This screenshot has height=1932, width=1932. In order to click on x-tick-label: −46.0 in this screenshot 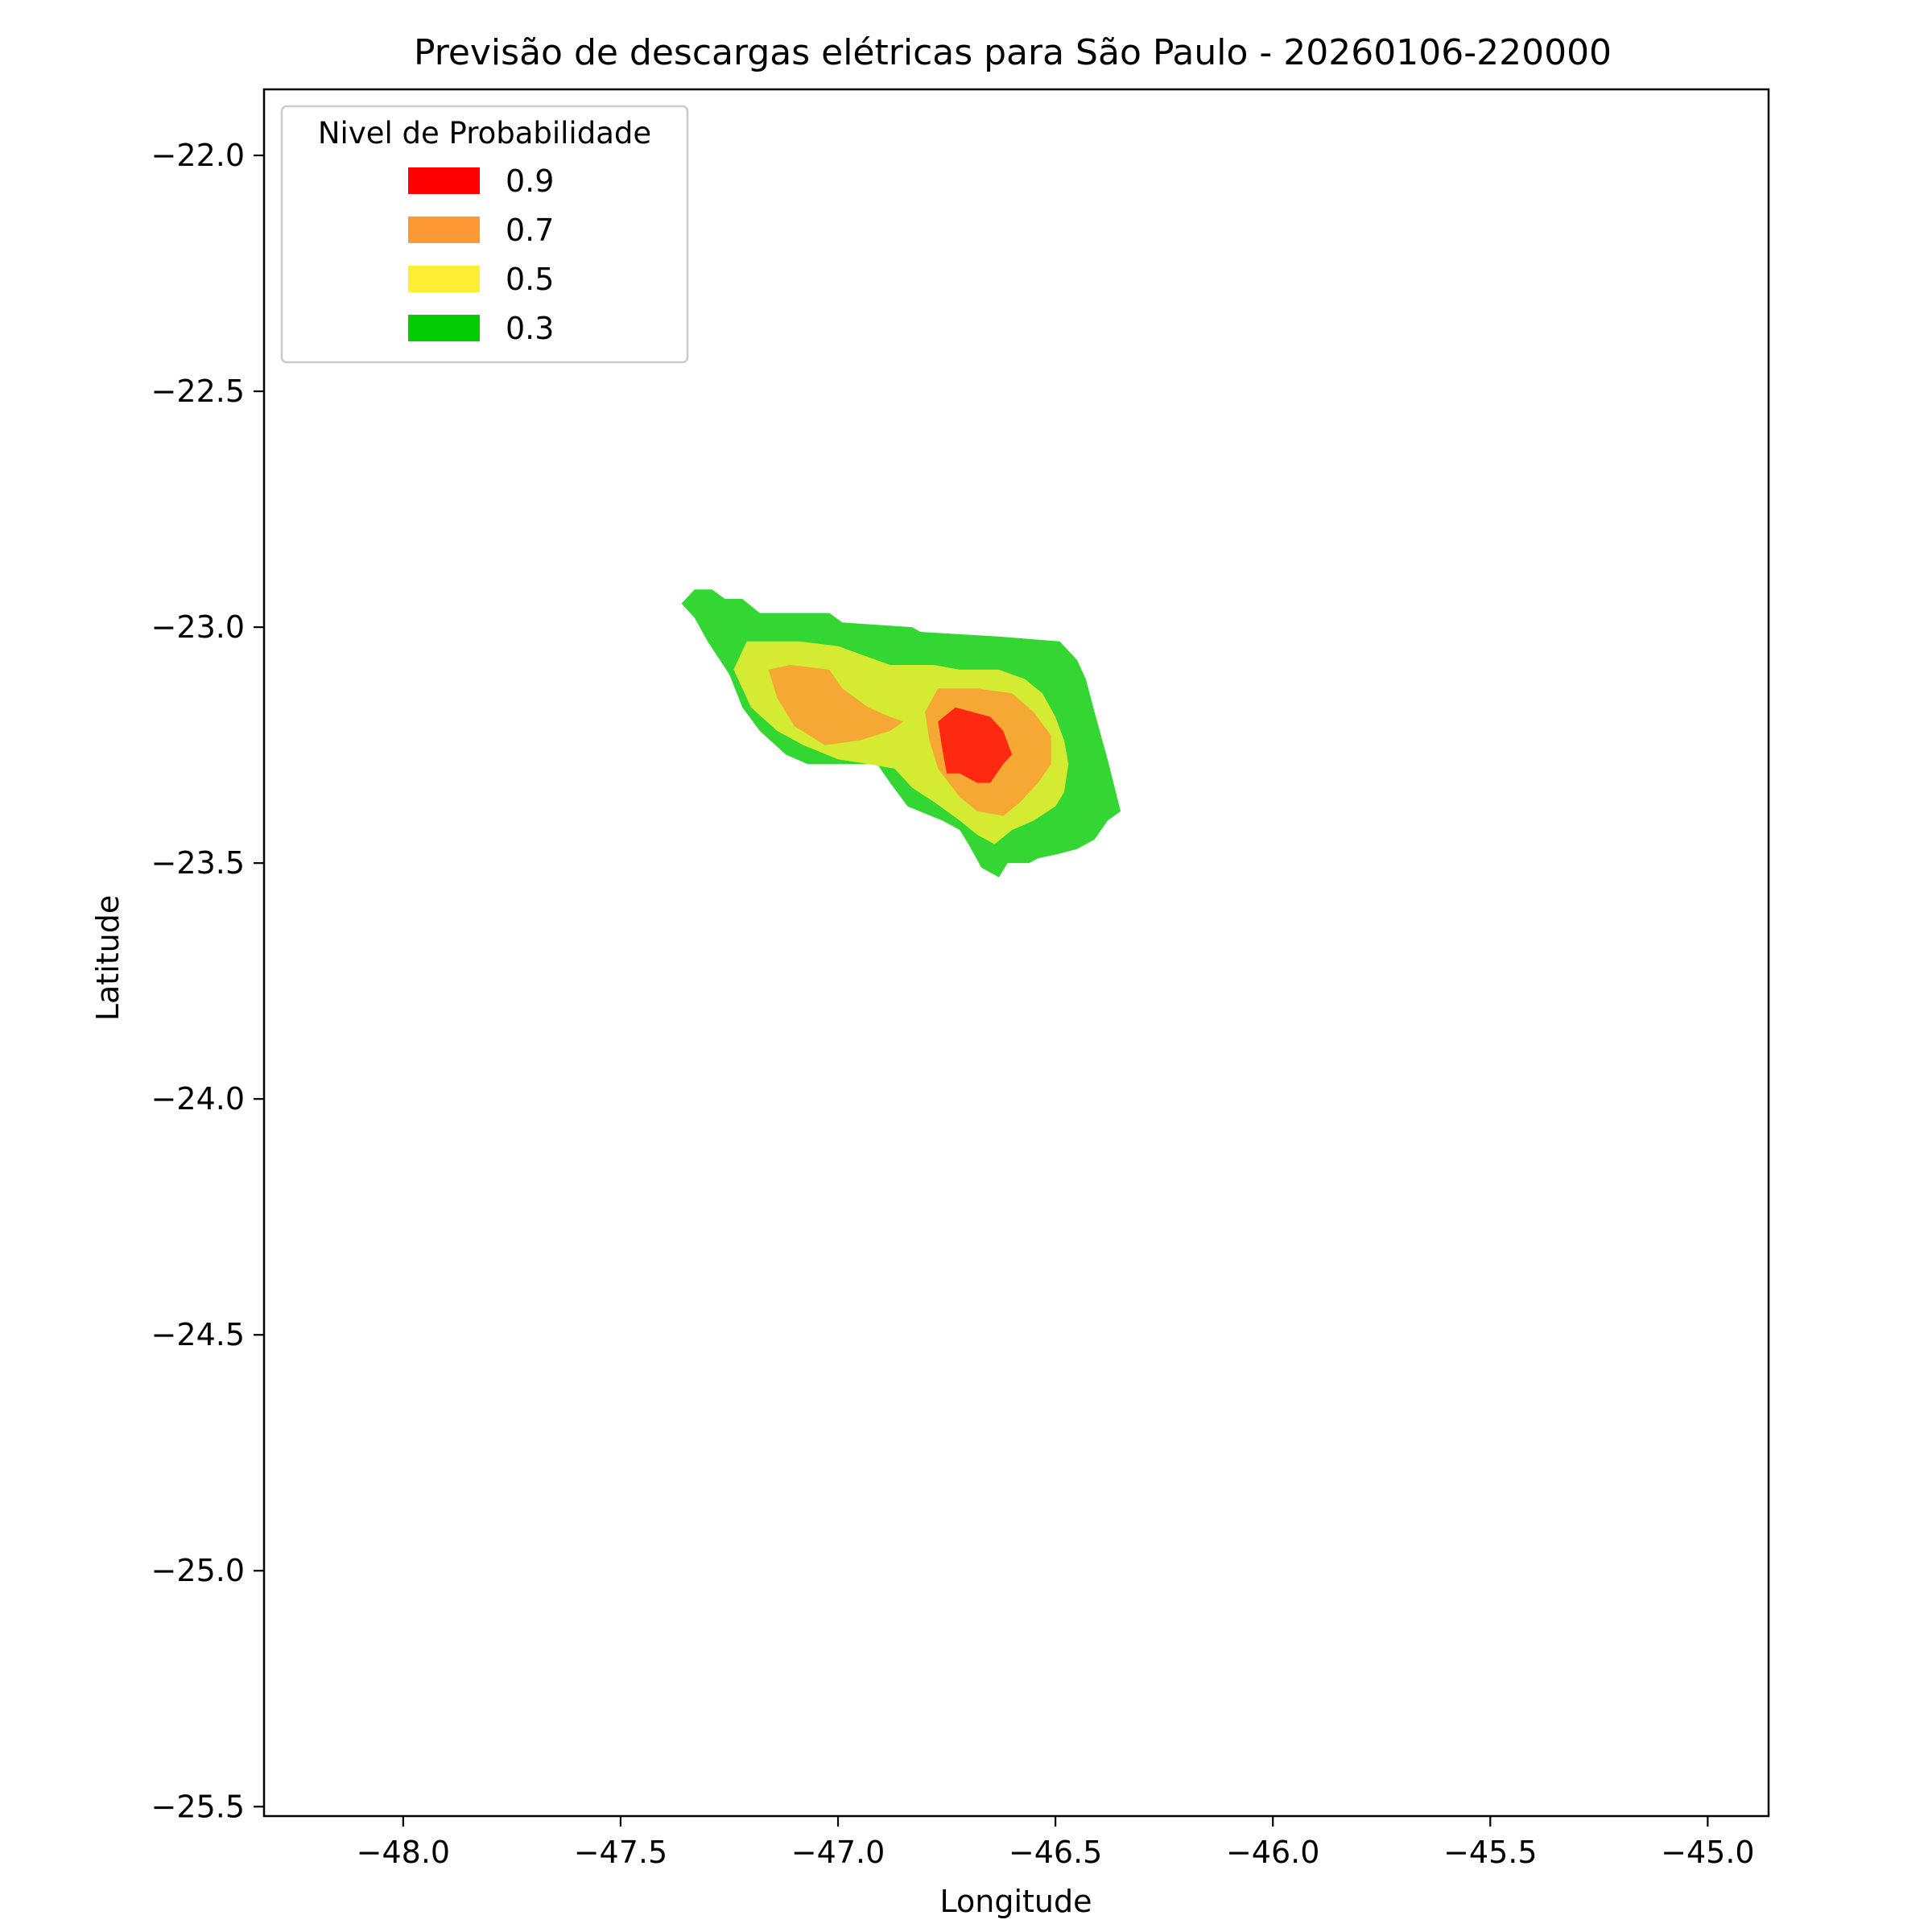, I will do `click(1272, 1852)`.